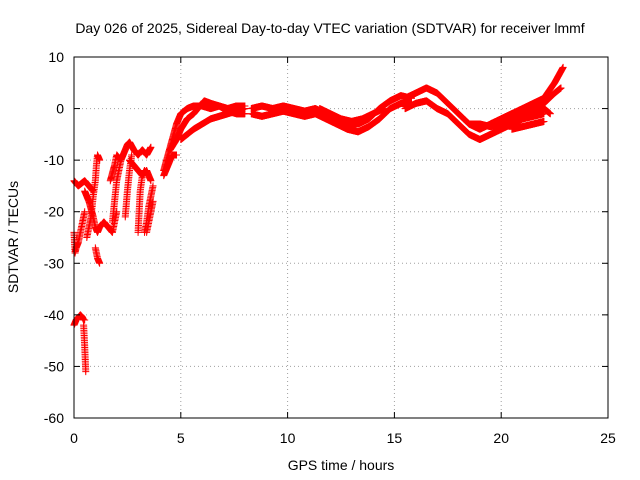 Image resolution: width=640 pixels, height=480 pixels. What do you see at coordinates (352, 115) in the screenshot?
I see `series-s21` at bounding box center [352, 115].